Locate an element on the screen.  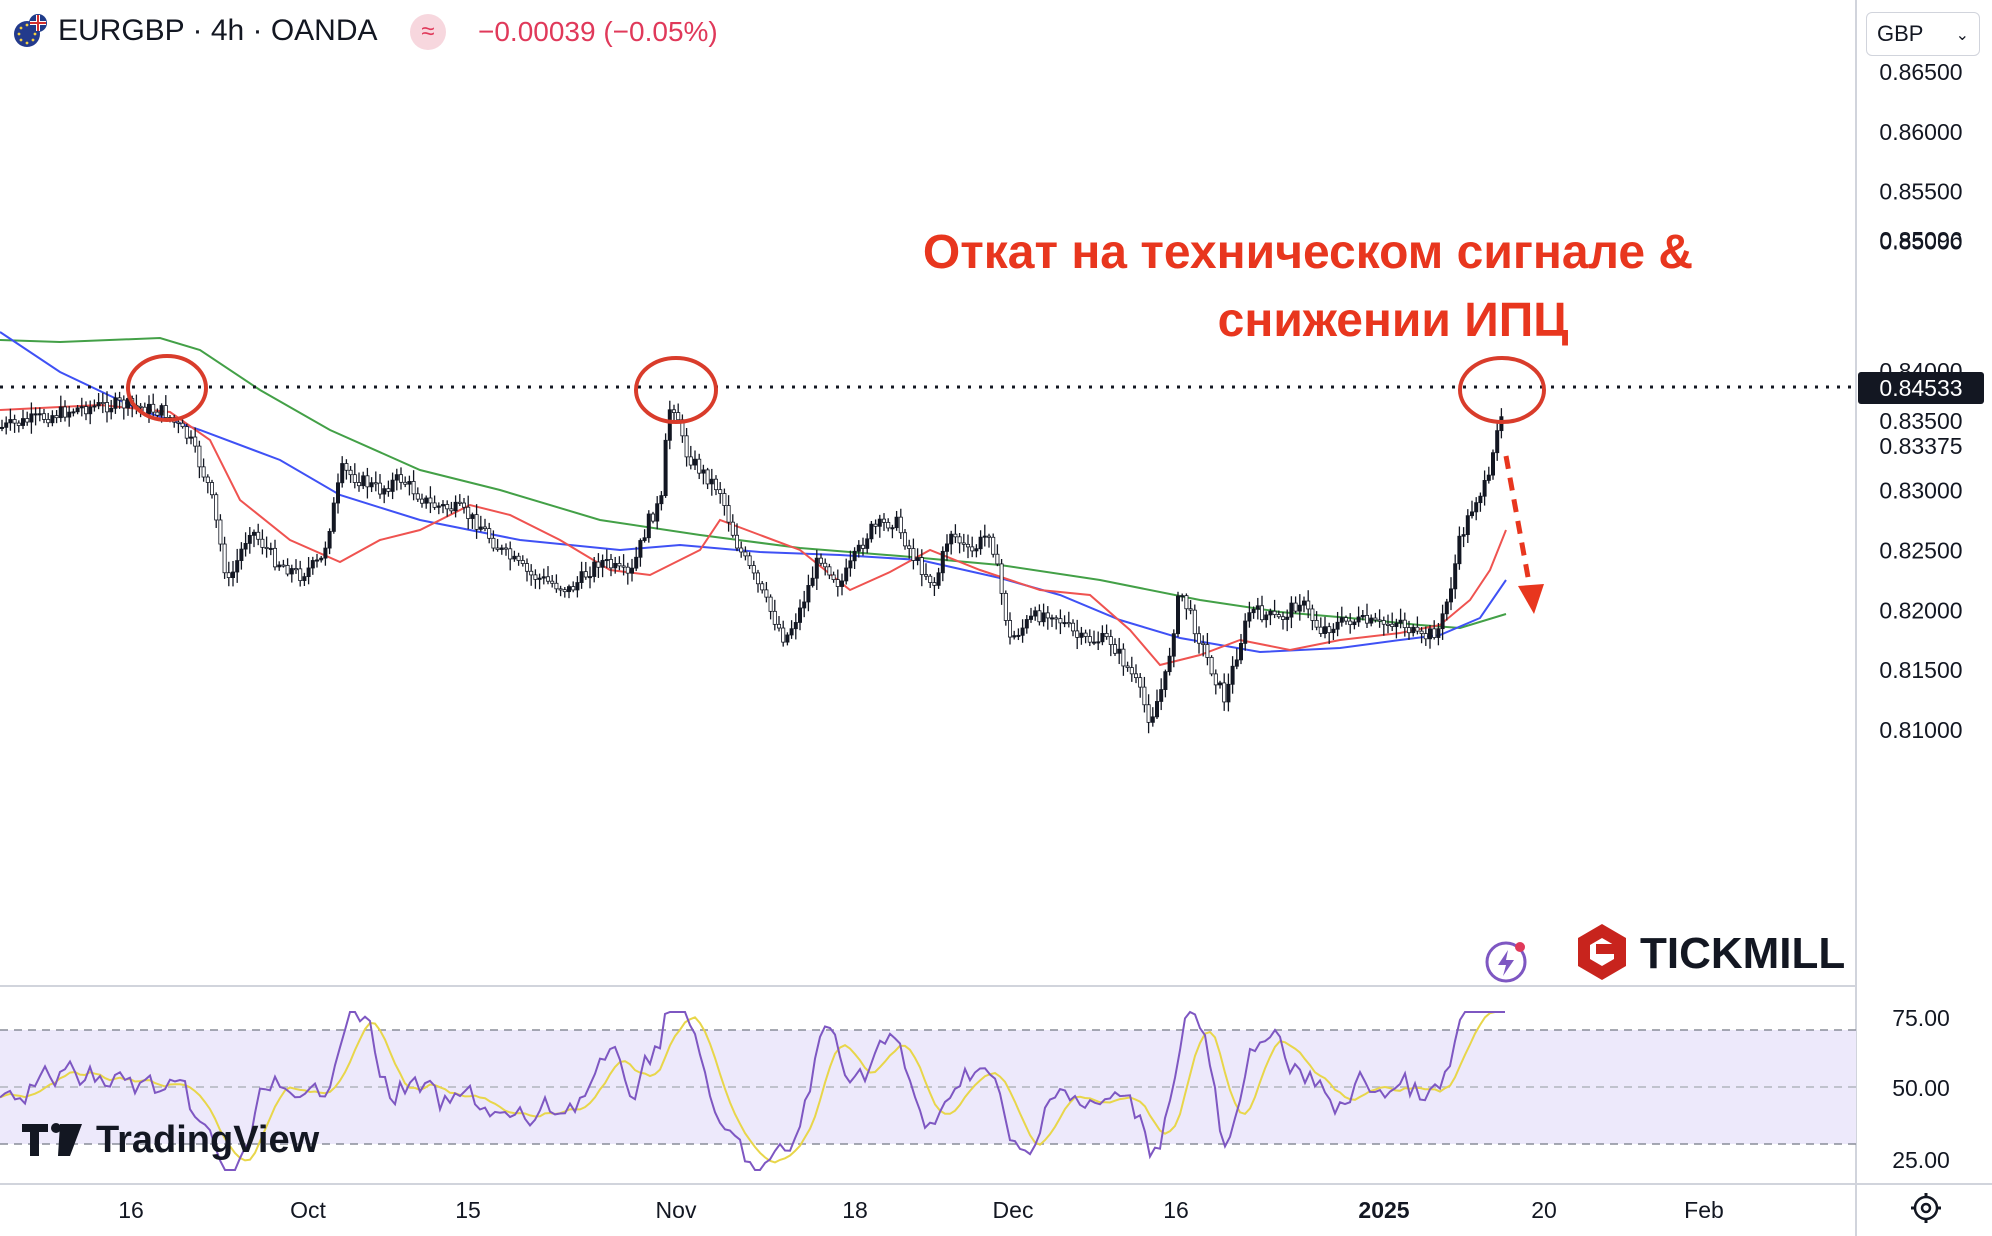
time-axis: 16 Oct 15 Nov 18 Dec 16 2025 20 Feb is located at coordinates (921, 1210).